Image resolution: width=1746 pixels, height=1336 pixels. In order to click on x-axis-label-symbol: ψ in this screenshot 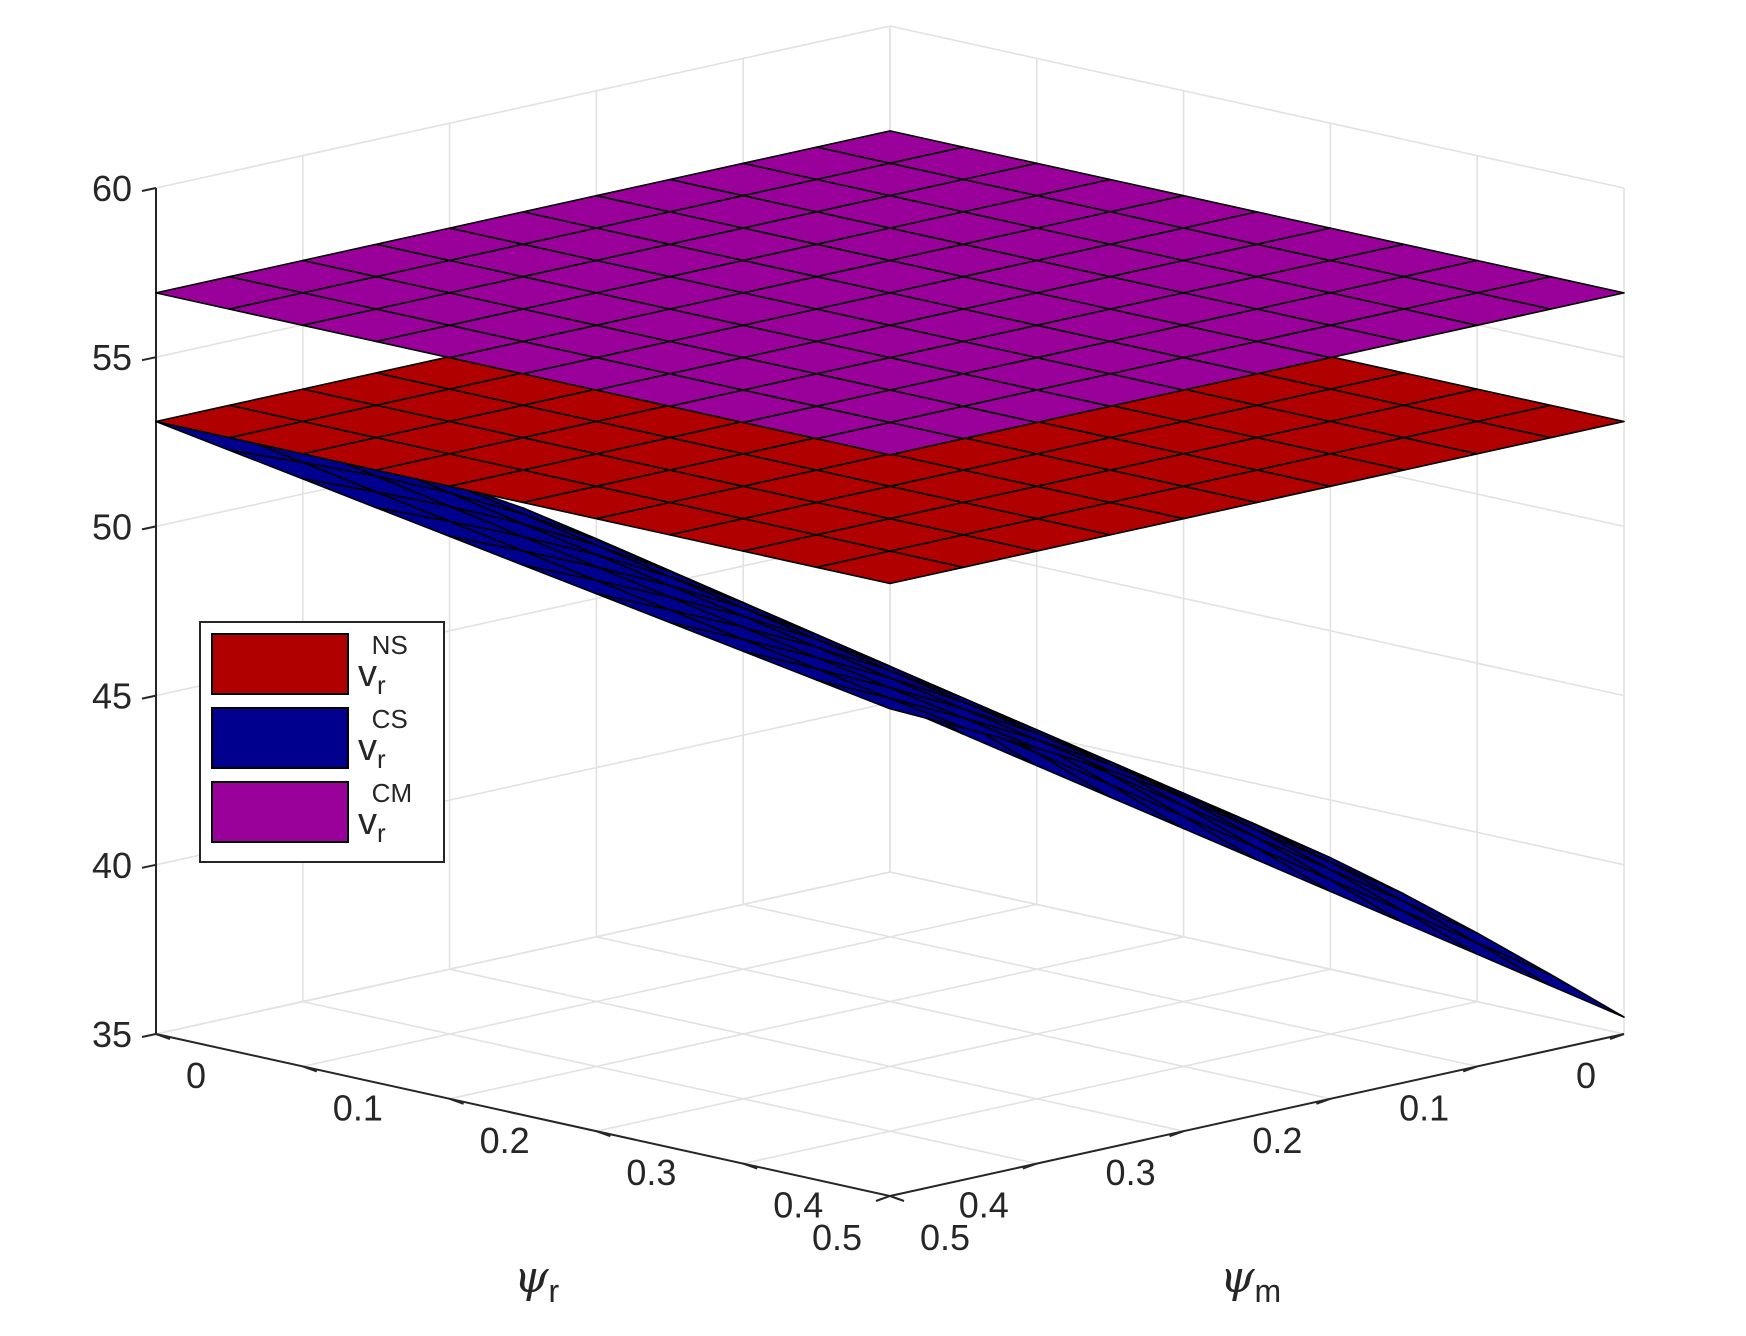, I will do `click(1237, 1277)`.